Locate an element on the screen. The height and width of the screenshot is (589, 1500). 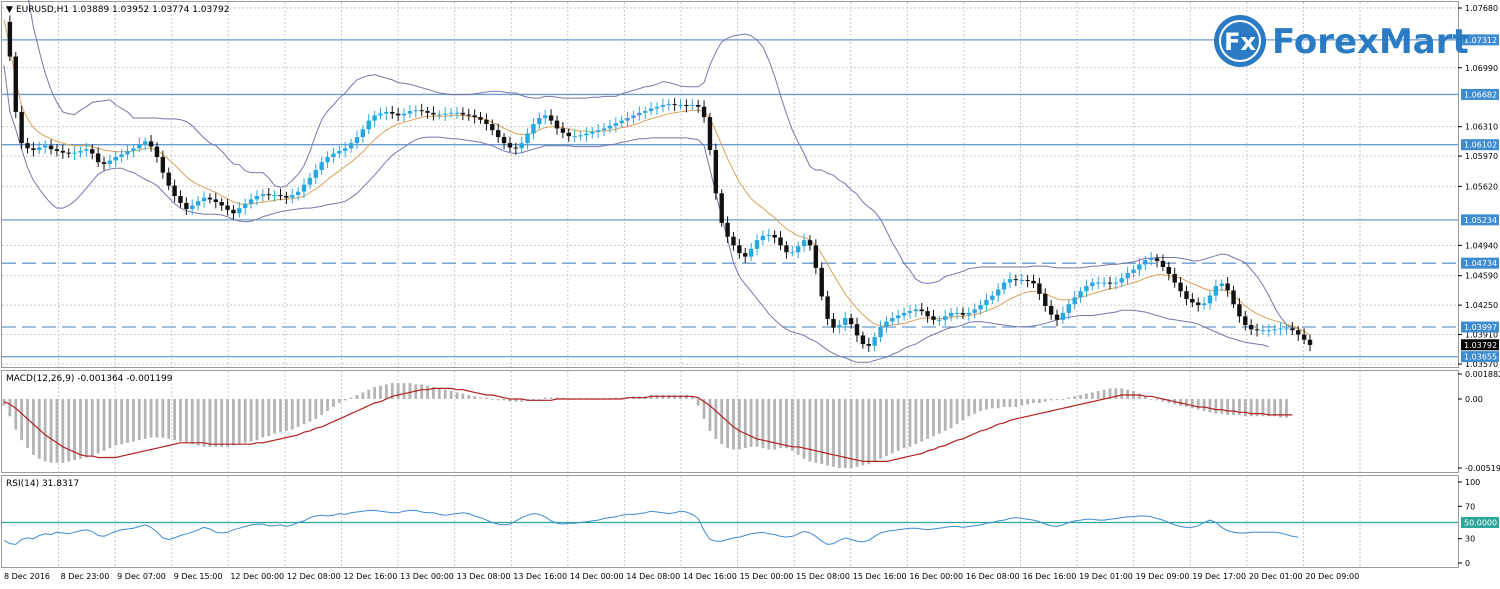
time-axis-label: 12 Dec 08:00 is located at coordinates (314, 576).